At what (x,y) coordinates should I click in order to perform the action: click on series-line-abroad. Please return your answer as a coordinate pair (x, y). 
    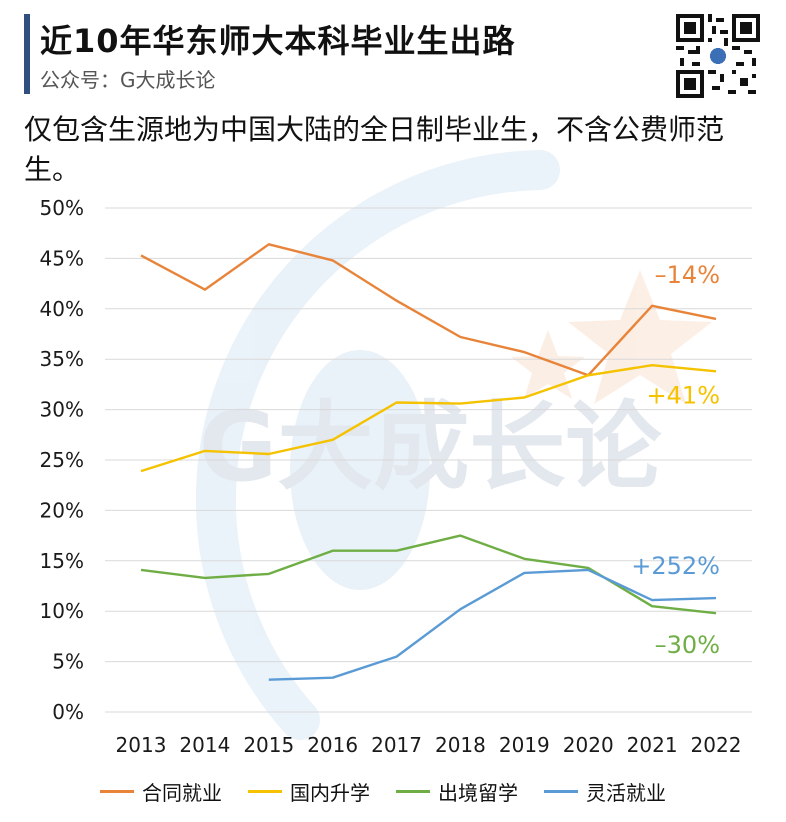
    Looking at the image, I should click on (428, 574).